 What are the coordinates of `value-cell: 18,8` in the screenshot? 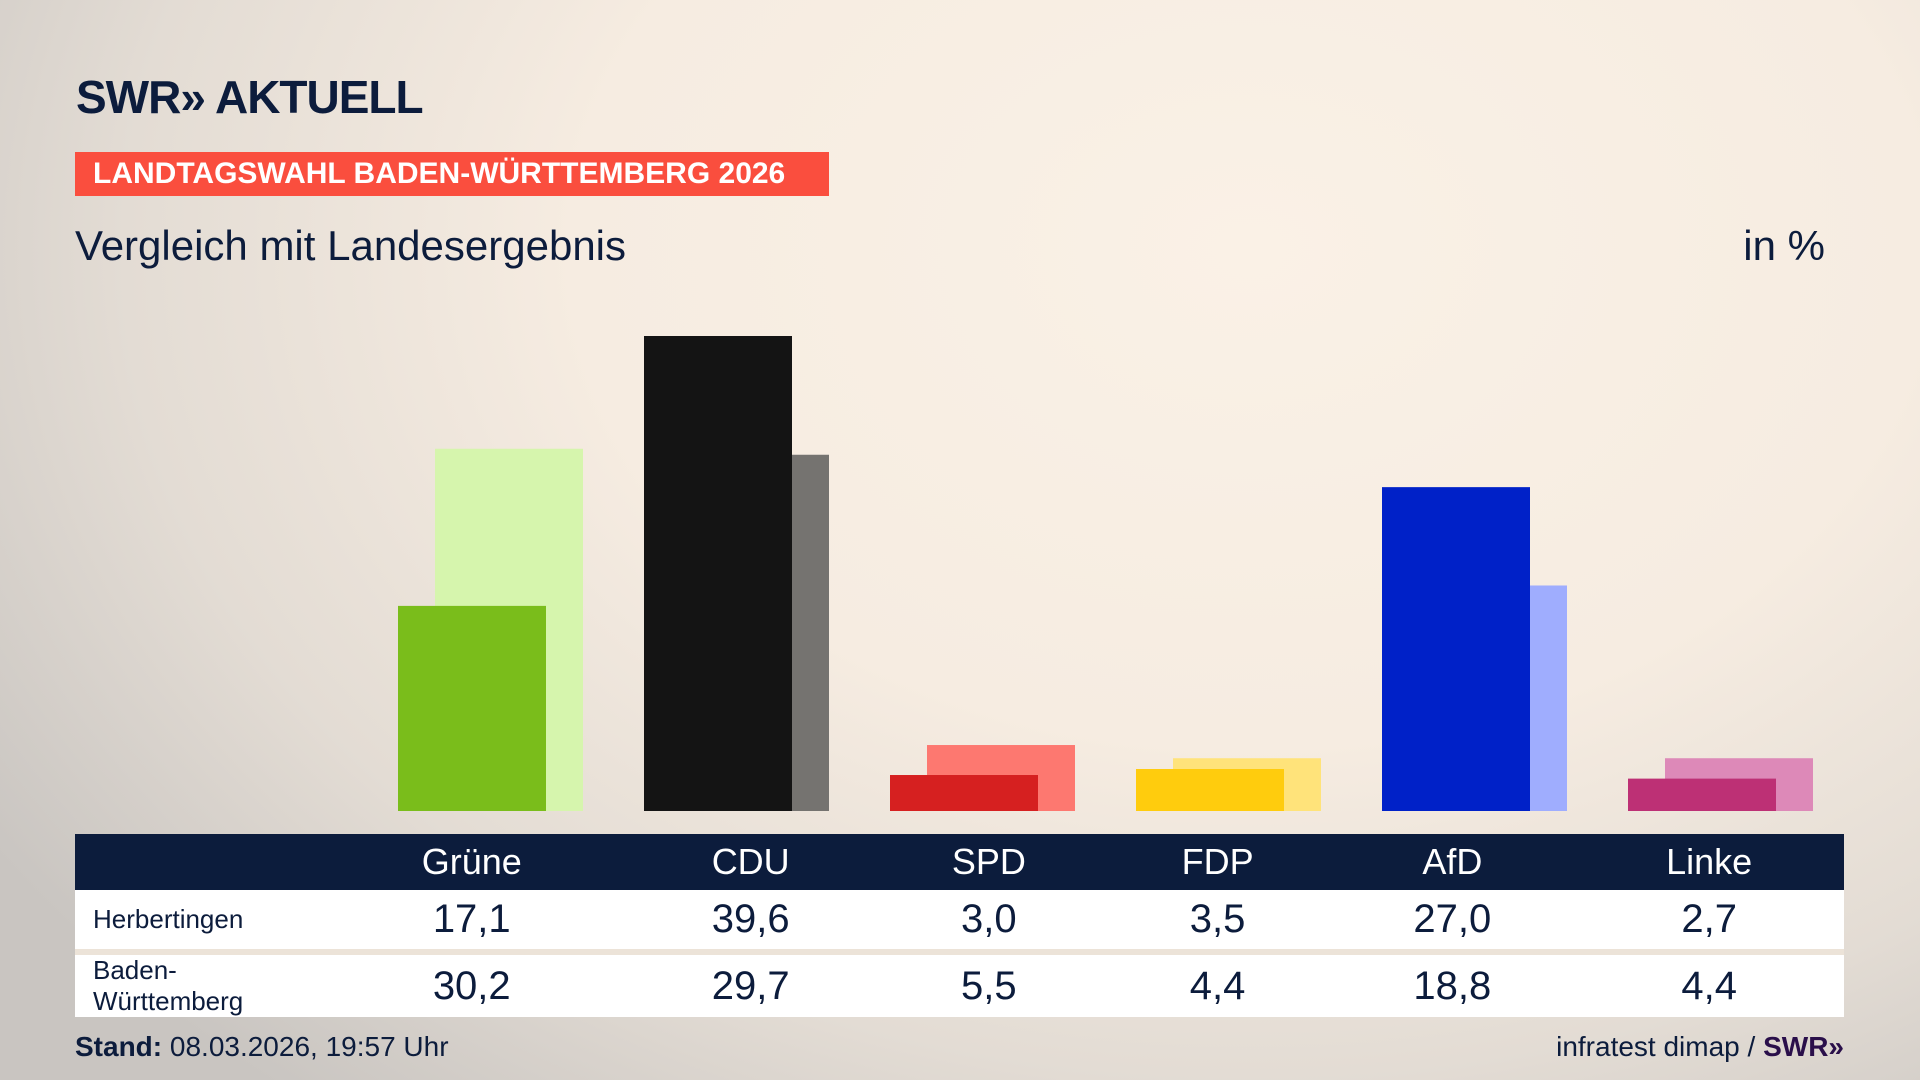 It's located at (1452, 983).